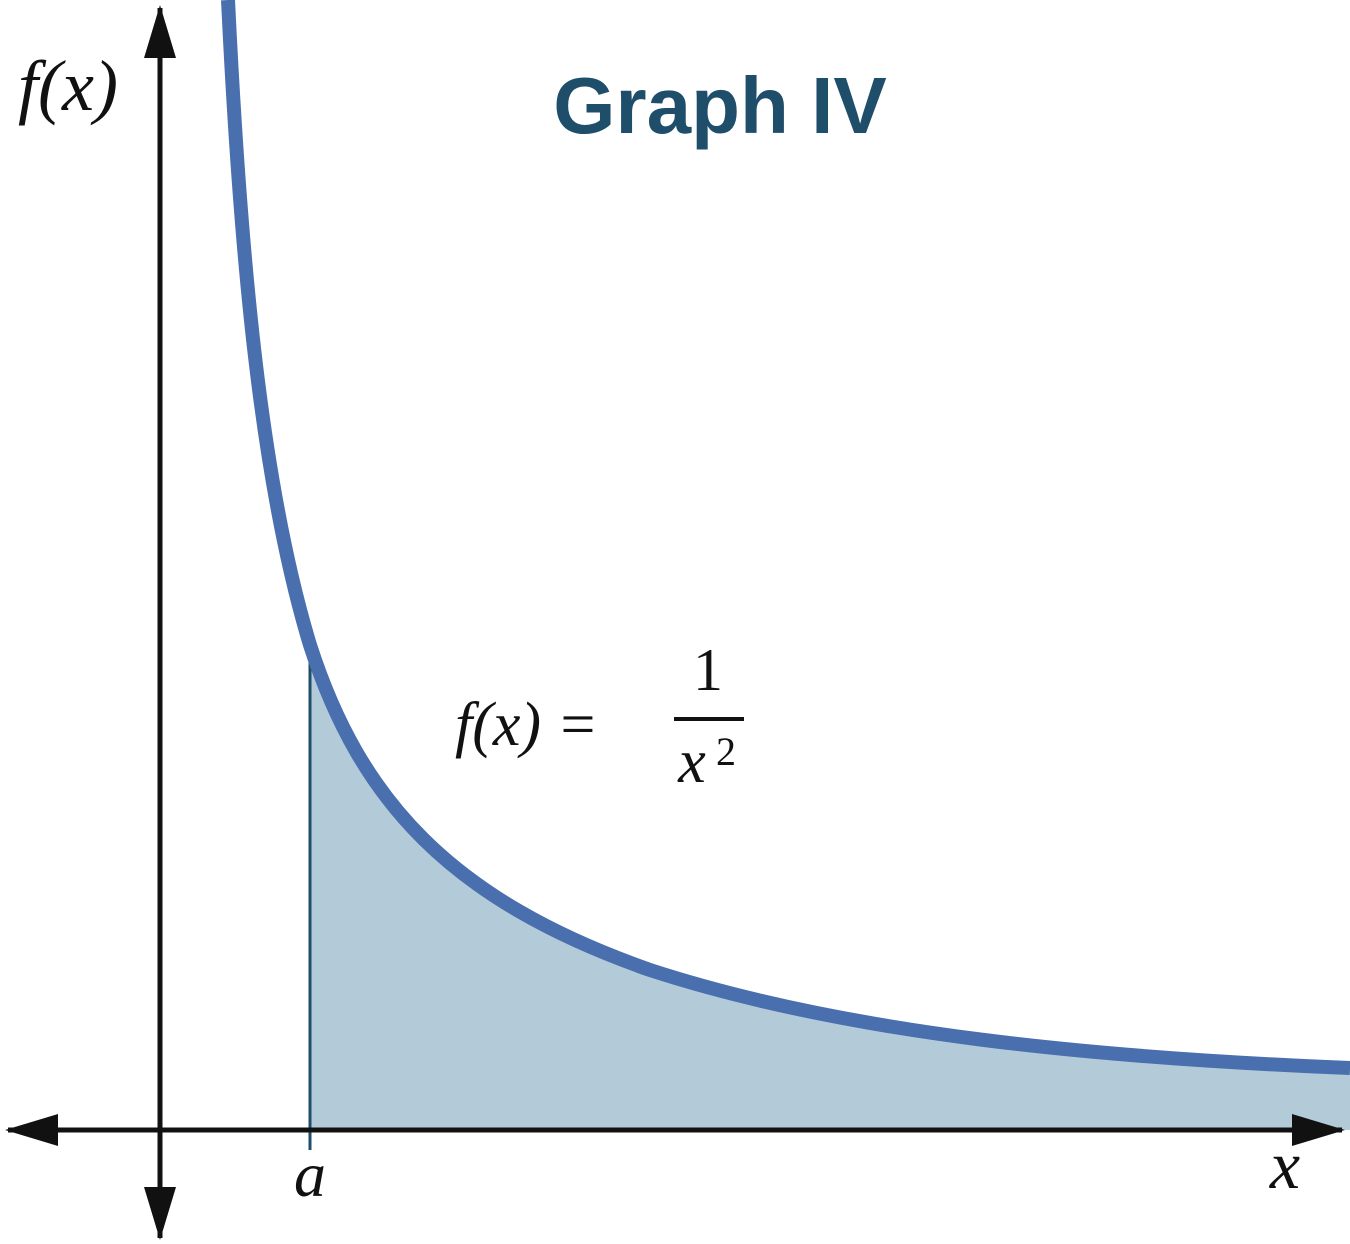 Image resolution: width=1350 pixels, height=1244 pixels. What do you see at coordinates (726, 751) in the screenshot?
I see `formula-exponent: 2` at bounding box center [726, 751].